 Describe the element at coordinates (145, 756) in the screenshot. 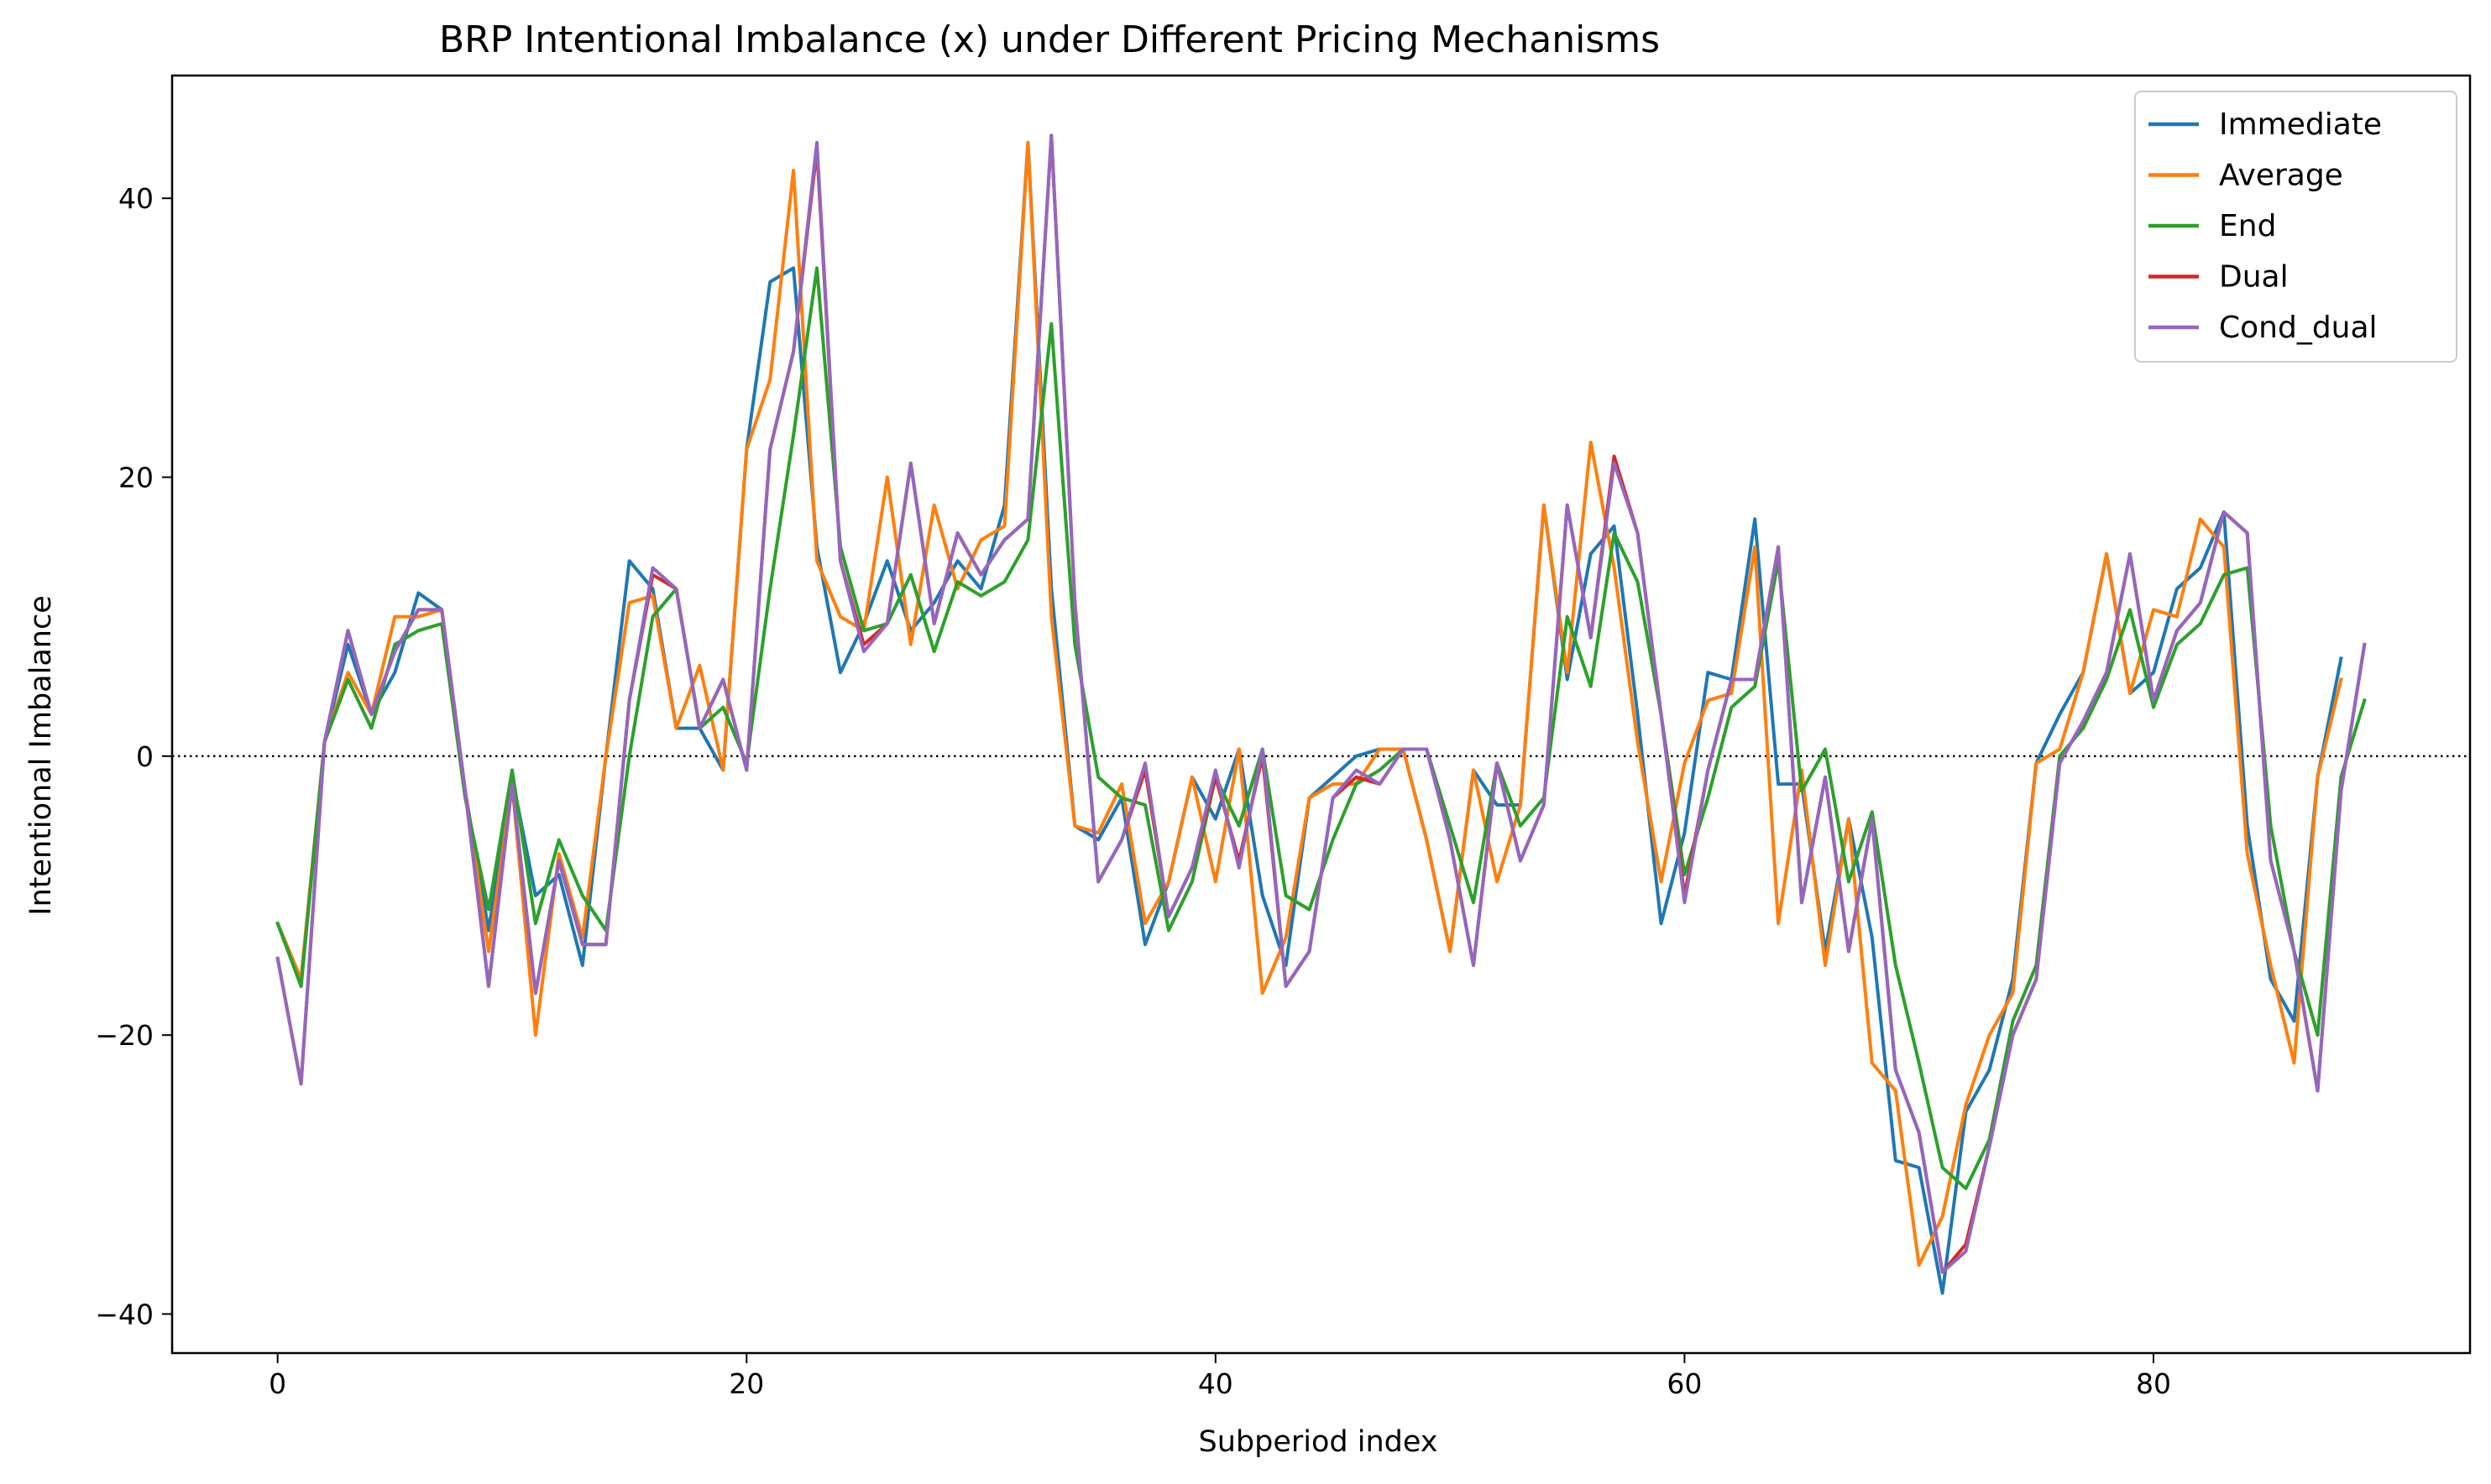

I see `y-tick-label: 0` at that location.